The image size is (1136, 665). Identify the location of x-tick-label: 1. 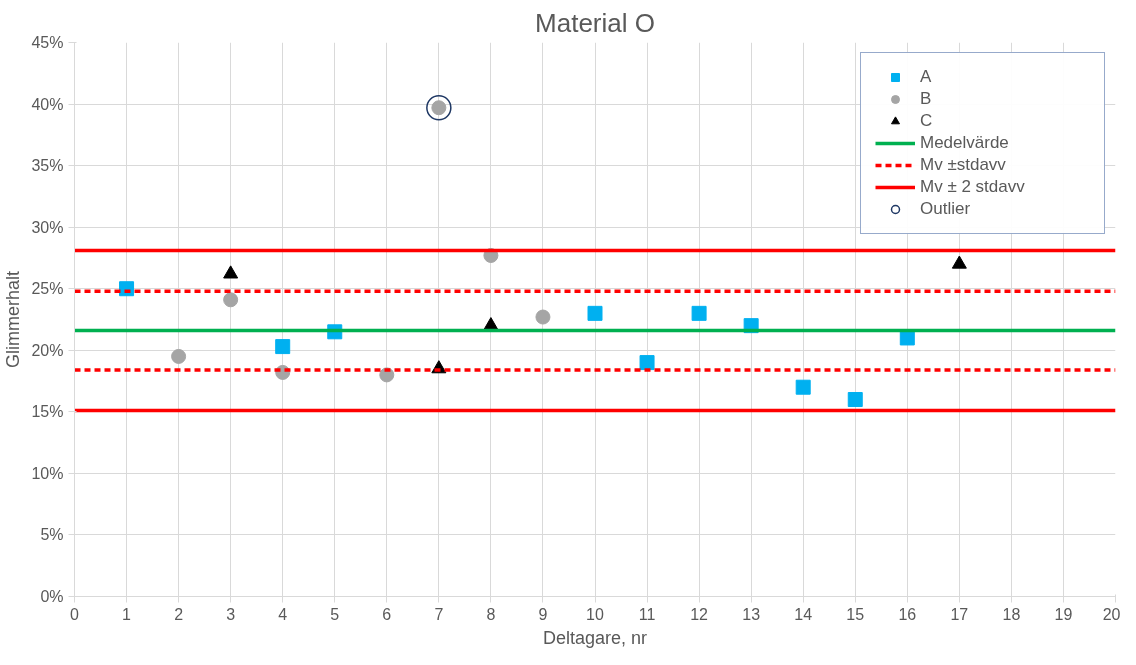
(127, 614).